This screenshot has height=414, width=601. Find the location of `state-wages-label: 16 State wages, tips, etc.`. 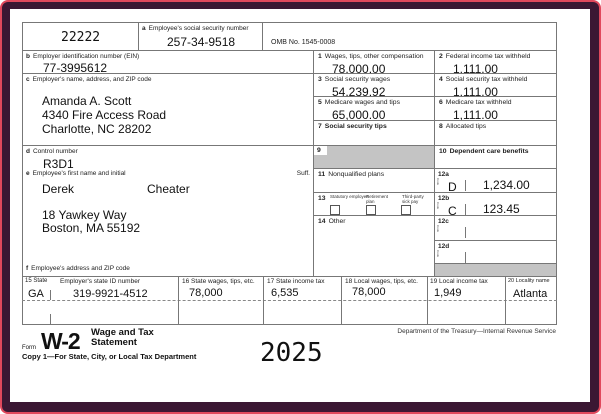

state-wages-label: 16 State wages, tips, etc. is located at coordinates (218, 281).